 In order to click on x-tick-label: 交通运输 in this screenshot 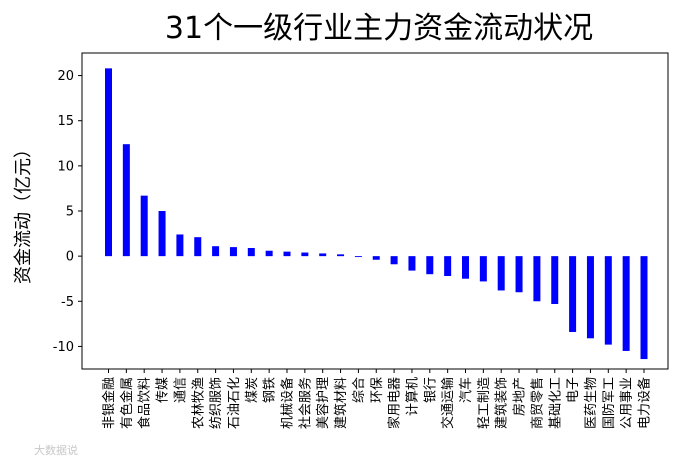, I will do `click(448, 403)`.